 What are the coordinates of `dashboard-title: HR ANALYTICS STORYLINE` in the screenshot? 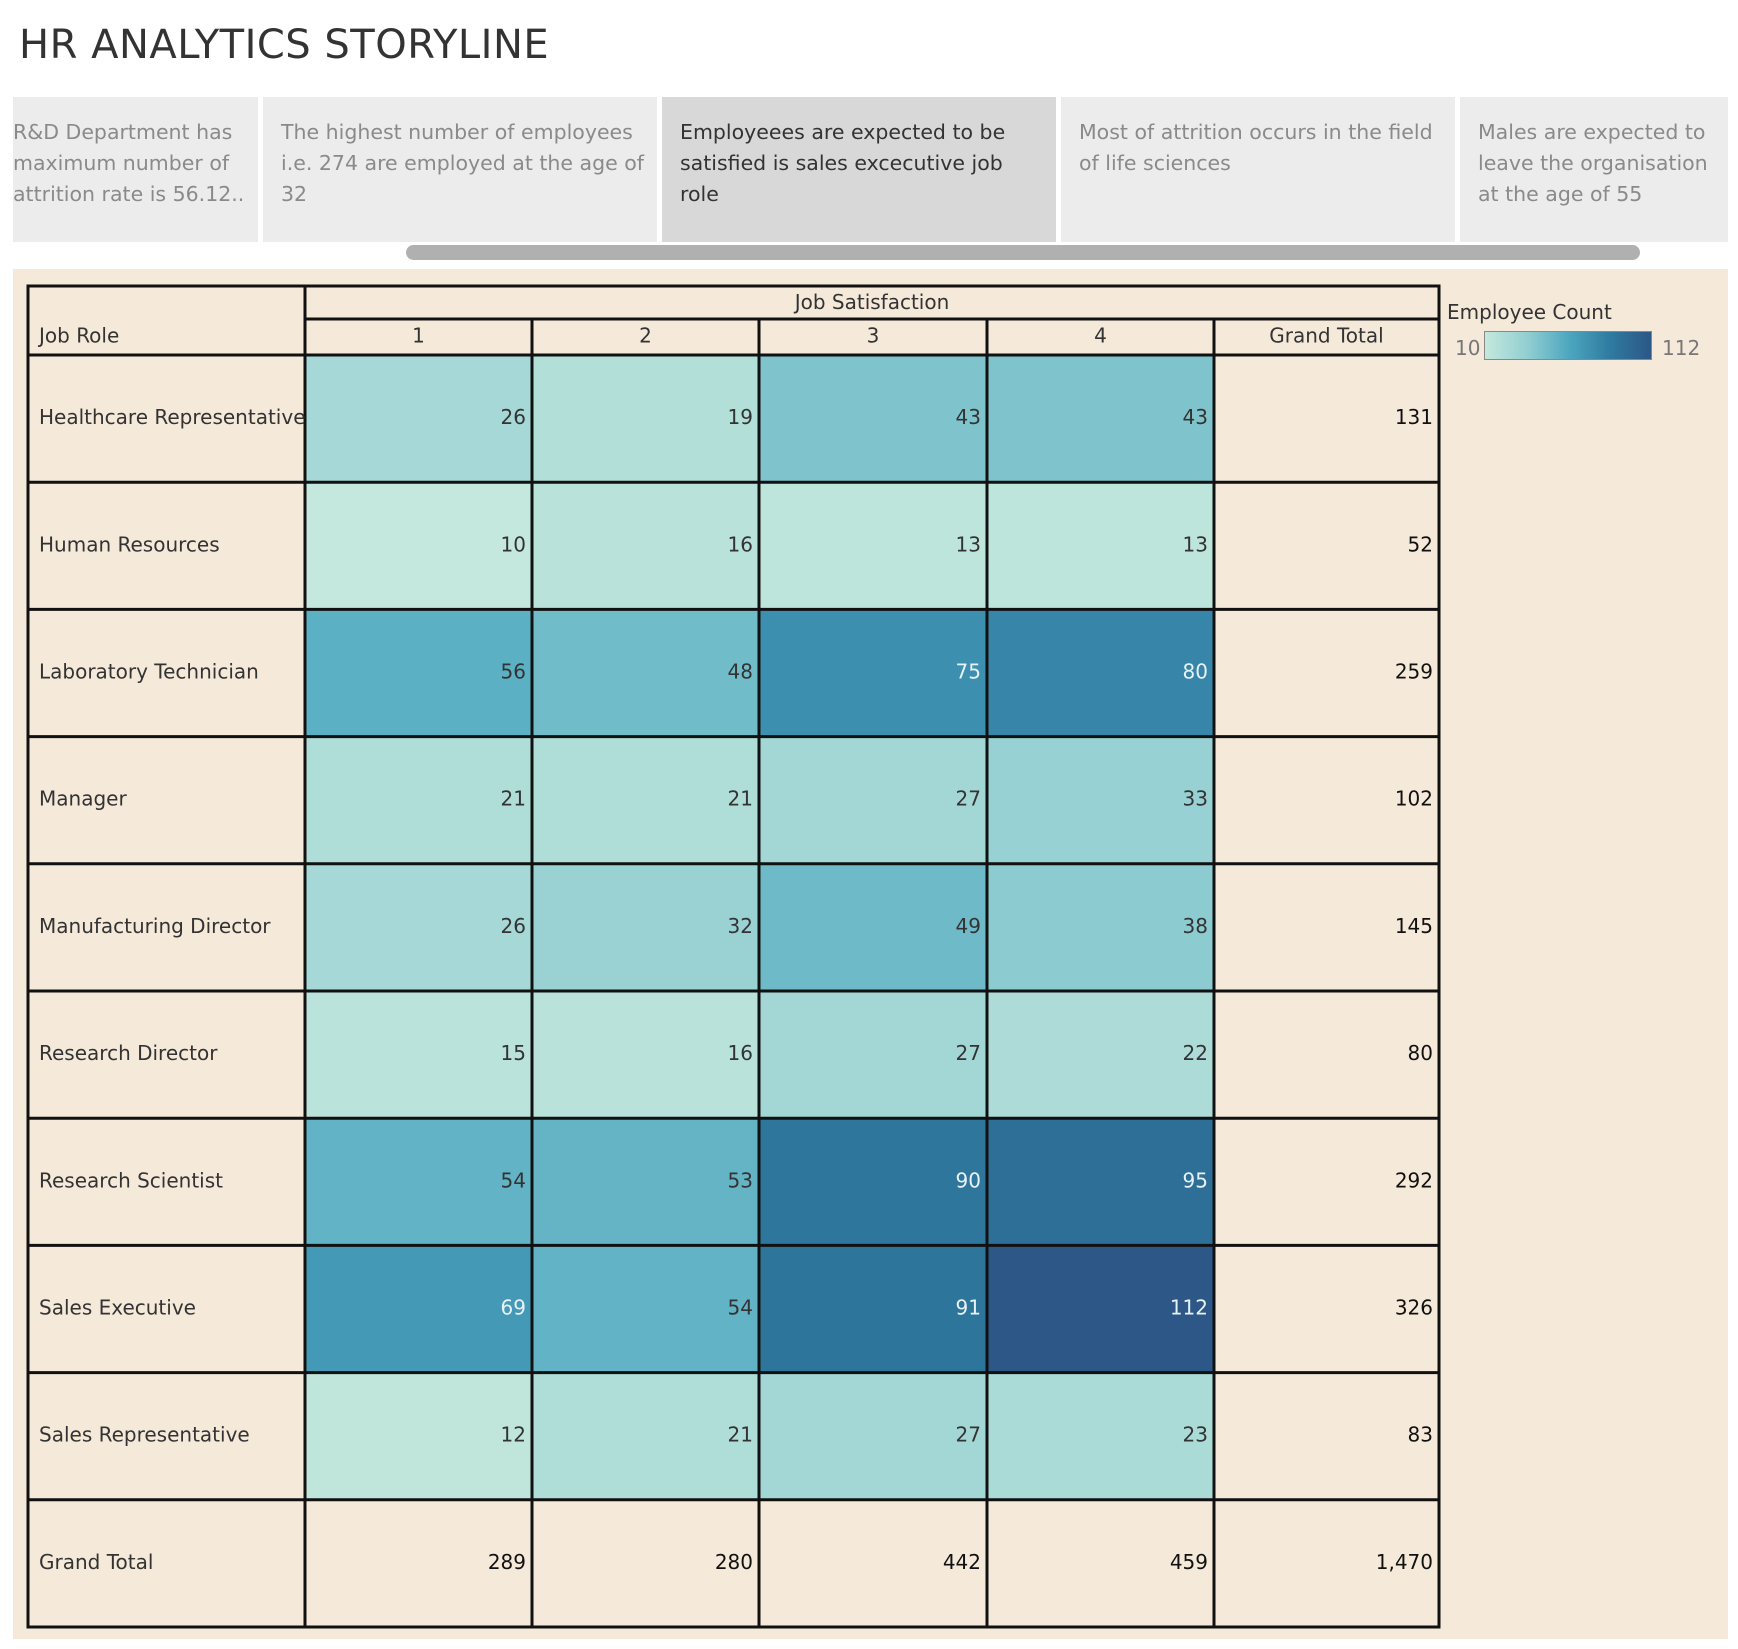 It's located at (284, 45).